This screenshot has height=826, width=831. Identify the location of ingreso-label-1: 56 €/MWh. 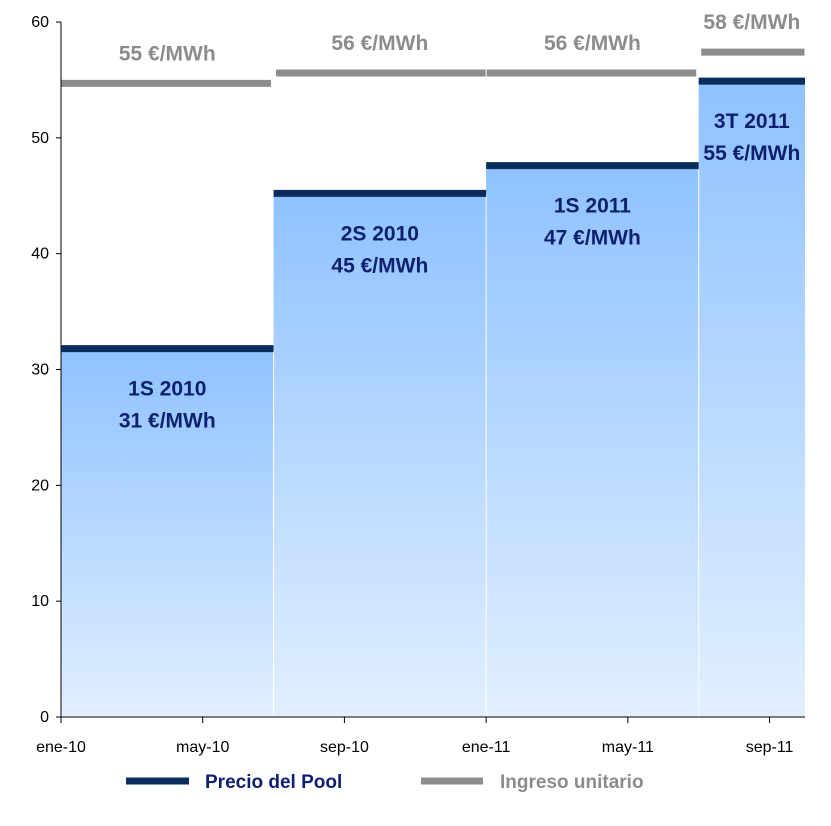
(379, 43).